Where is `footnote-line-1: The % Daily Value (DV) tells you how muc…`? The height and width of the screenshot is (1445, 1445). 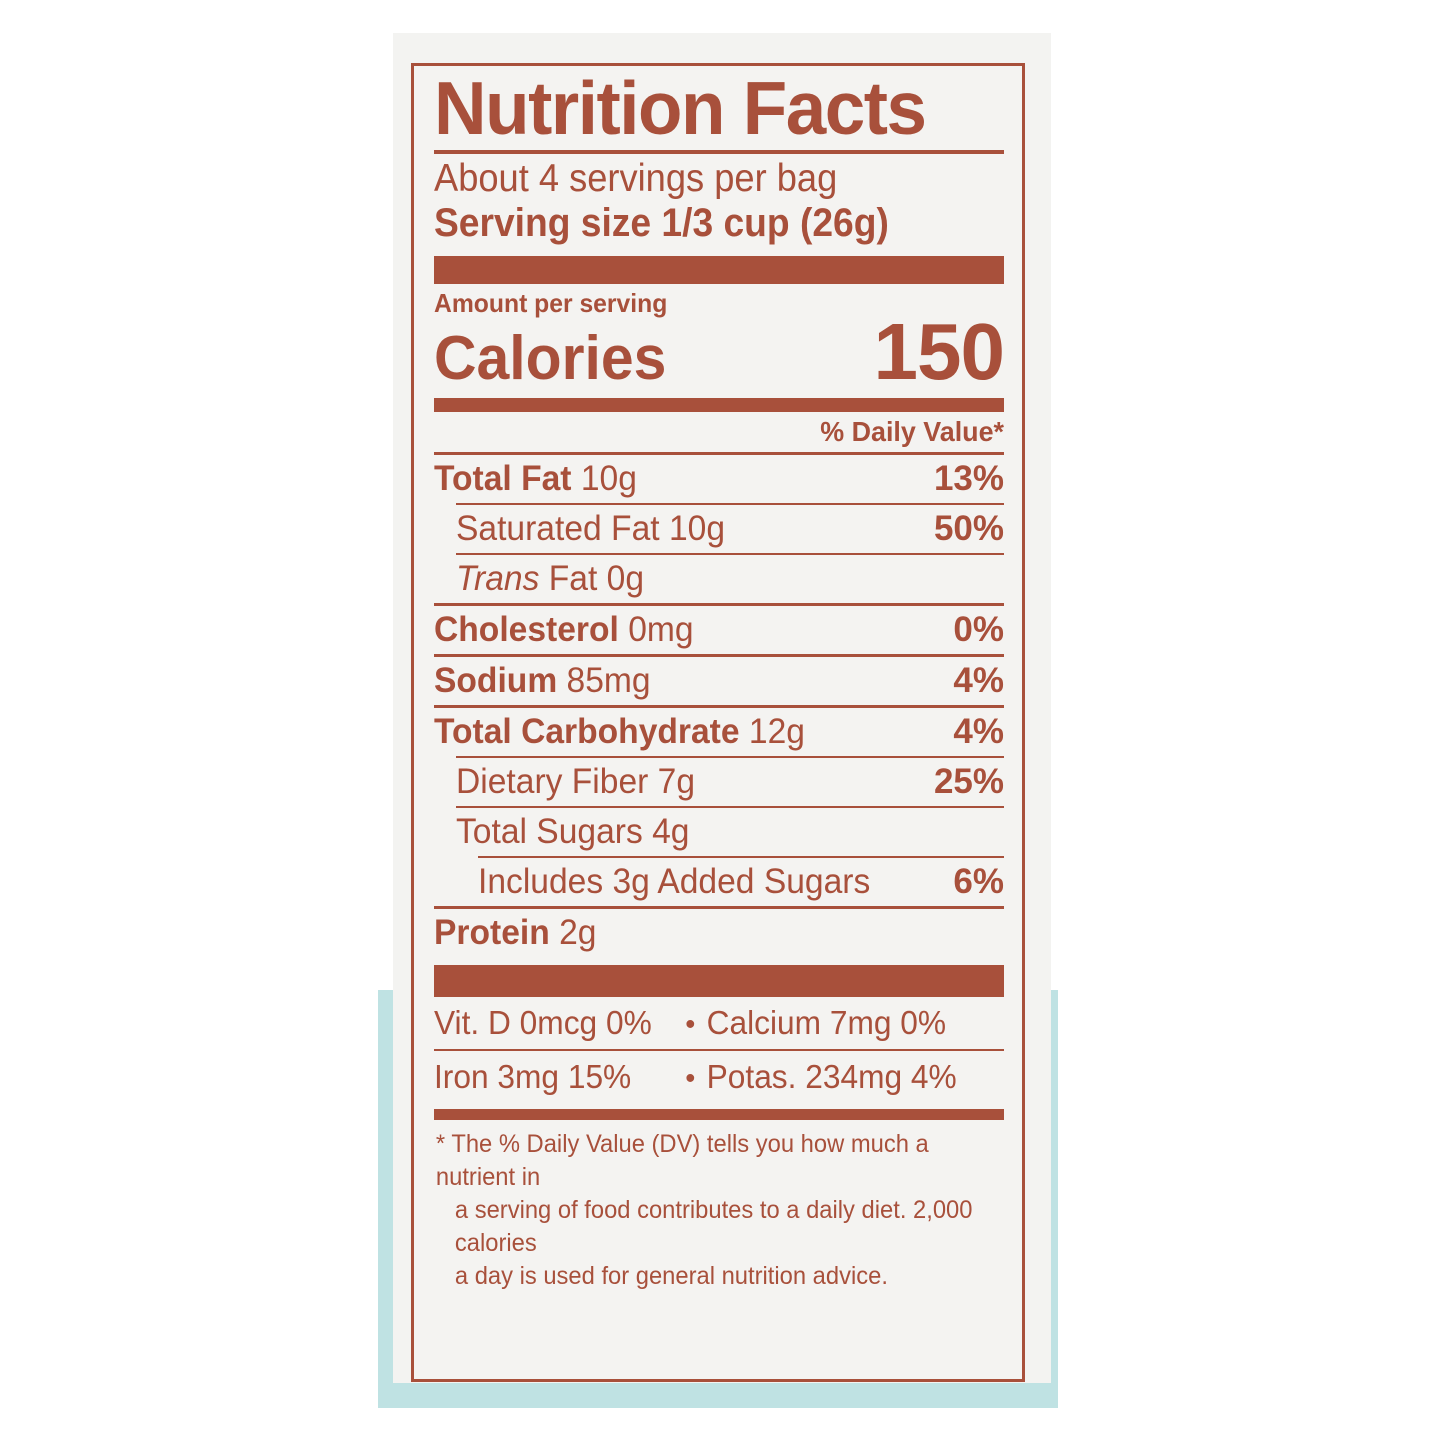
footnote-line-1: The % Daily Value (DV) tells you how muc… is located at coordinates (682, 1160).